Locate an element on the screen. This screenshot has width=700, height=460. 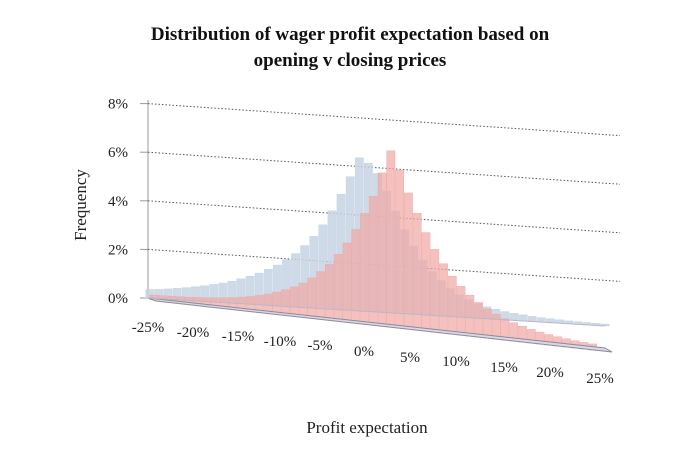
y-axis-ticks: 0% 2% 4% 6% 8% is located at coordinates (128, 202).